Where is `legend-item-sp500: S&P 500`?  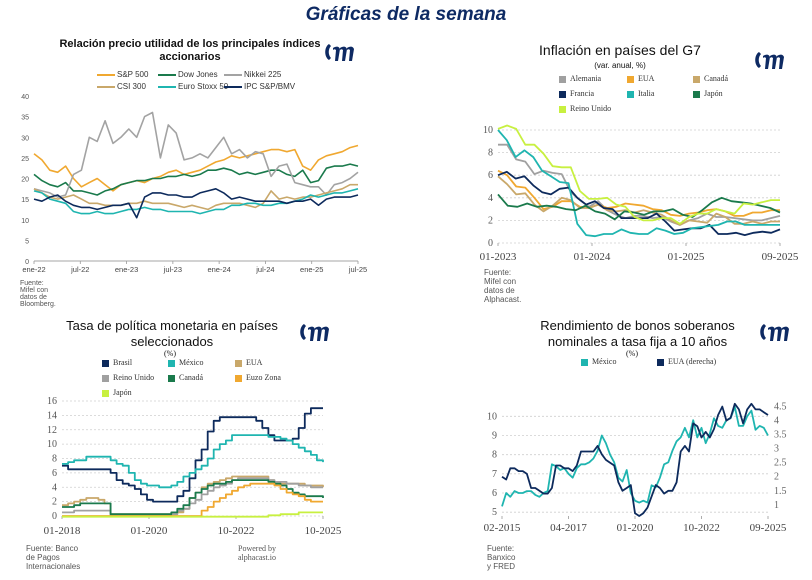 legend-item-sp500: S&P 500 is located at coordinates (122, 74).